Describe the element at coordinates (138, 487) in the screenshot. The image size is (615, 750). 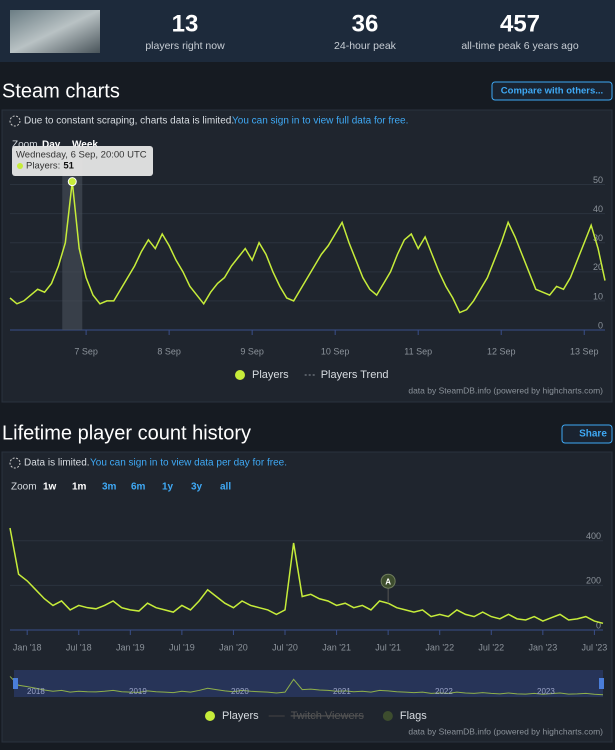
I see `zoom-button: 6m` at that location.